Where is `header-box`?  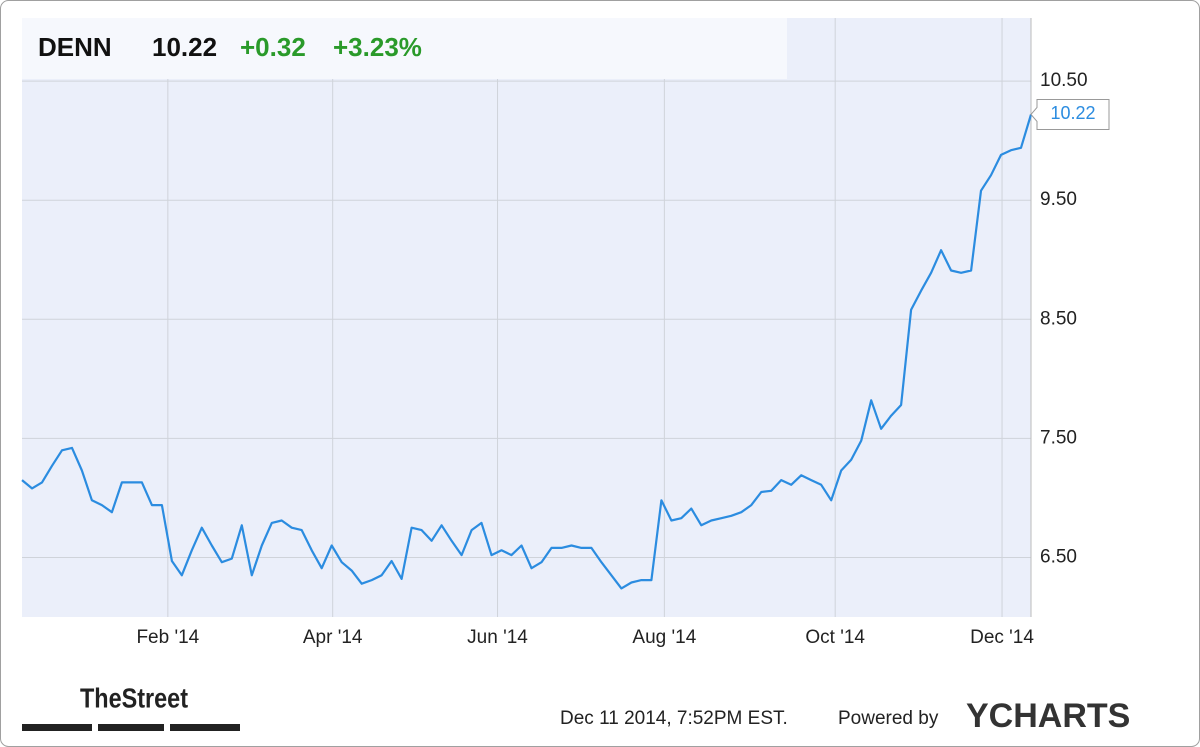 header-box is located at coordinates (404, 48).